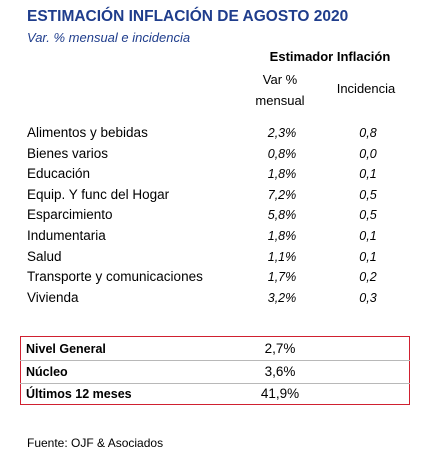 This screenshot has width=432, height=460. Describe the element at coordinates (282, 194) in the screenshot. I see `cell-var: 7,2%` at that location.